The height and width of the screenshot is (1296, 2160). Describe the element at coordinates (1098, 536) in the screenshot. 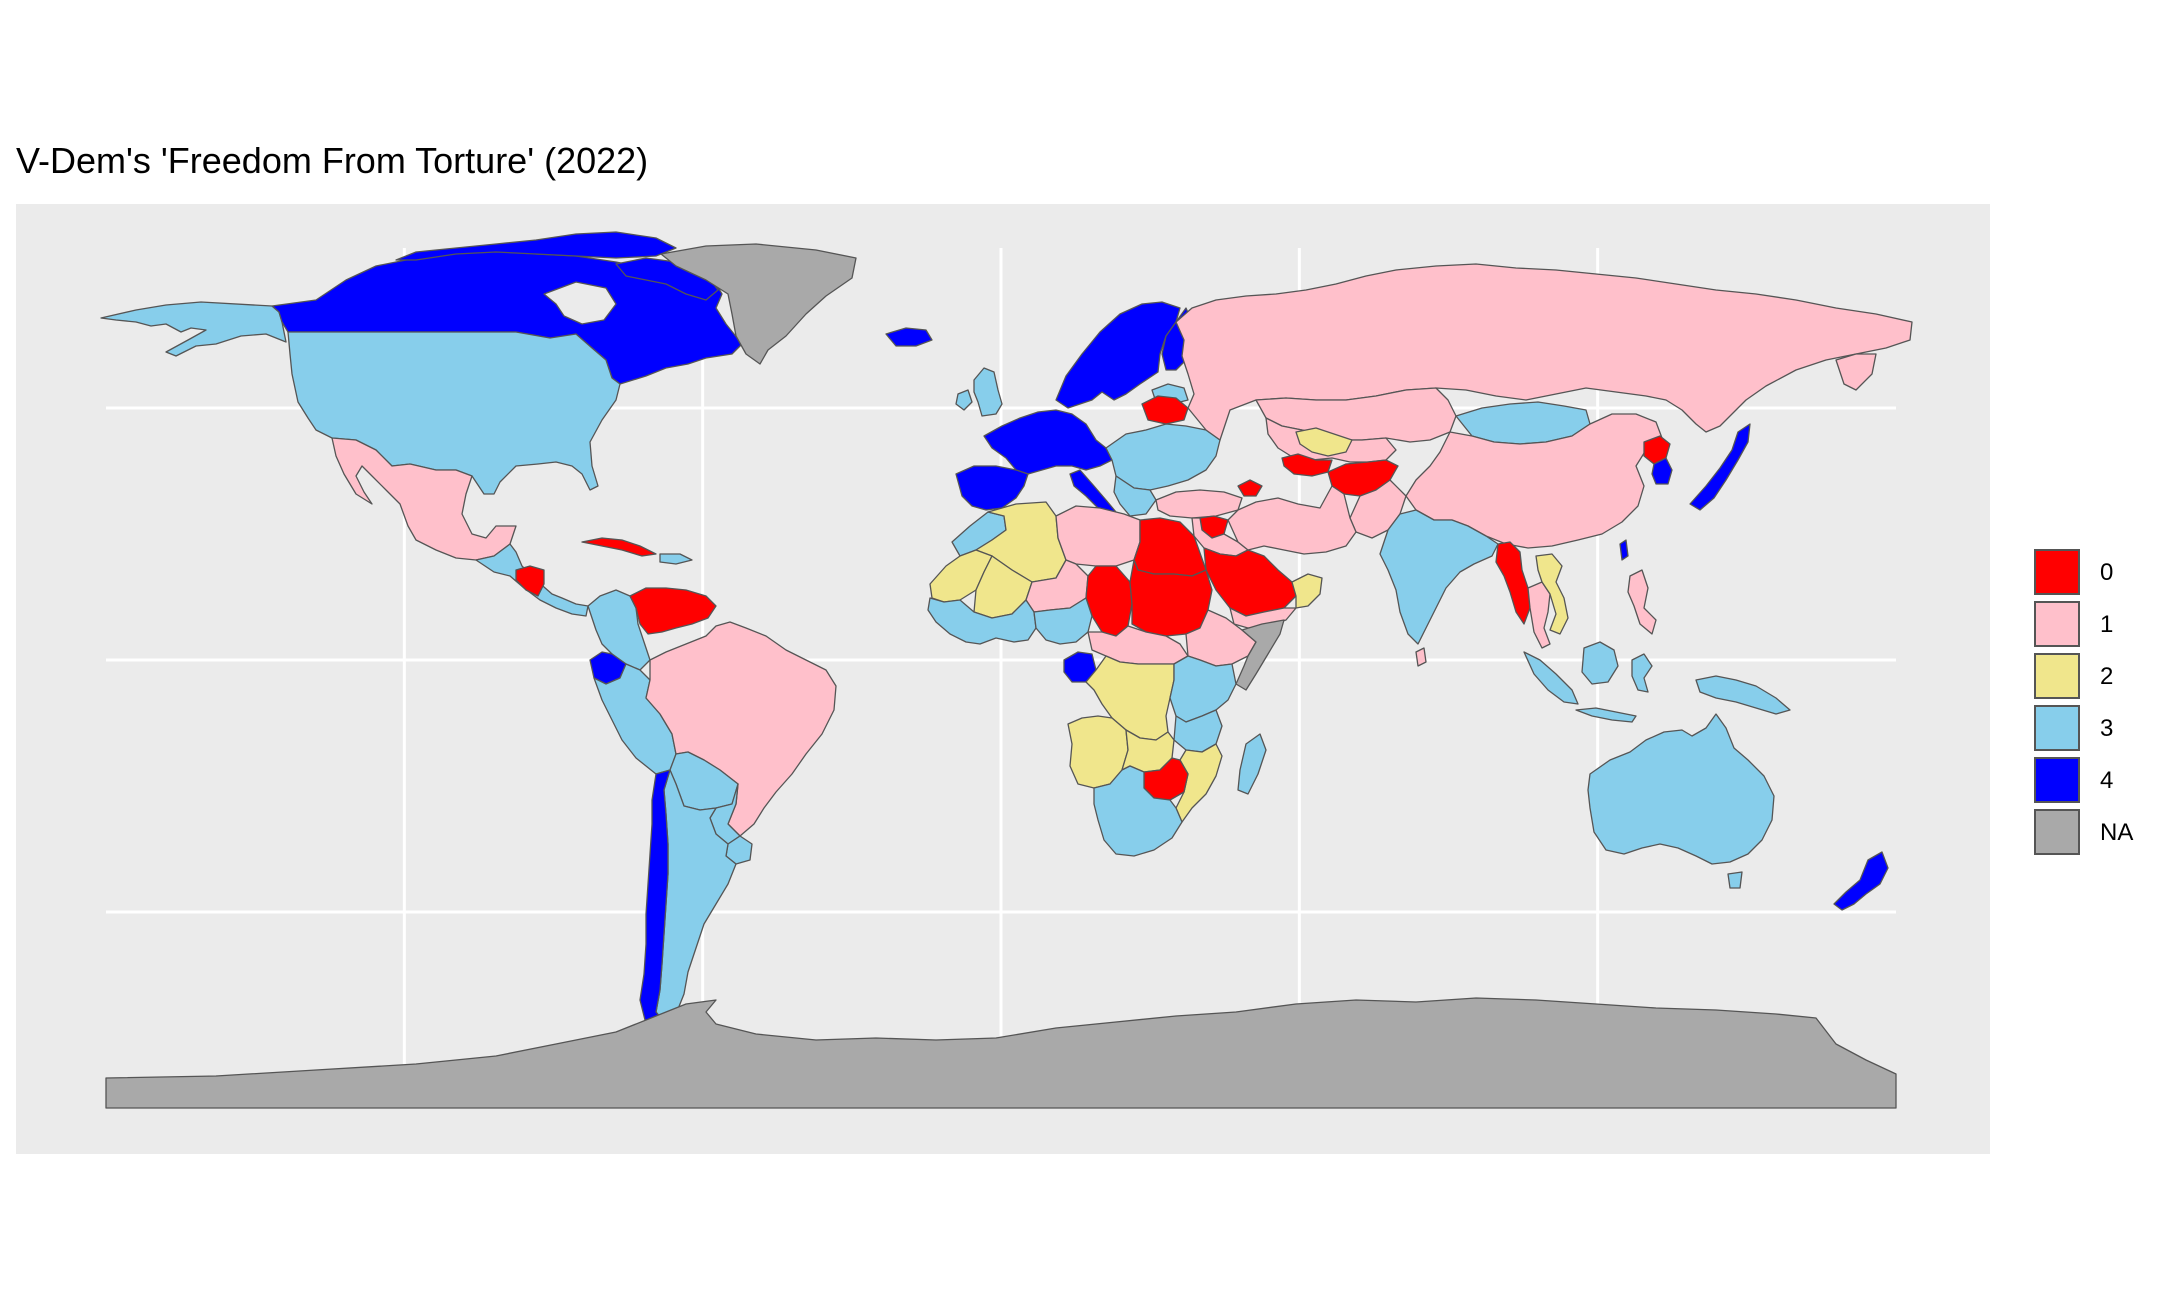

I see `region-libya` at that location.